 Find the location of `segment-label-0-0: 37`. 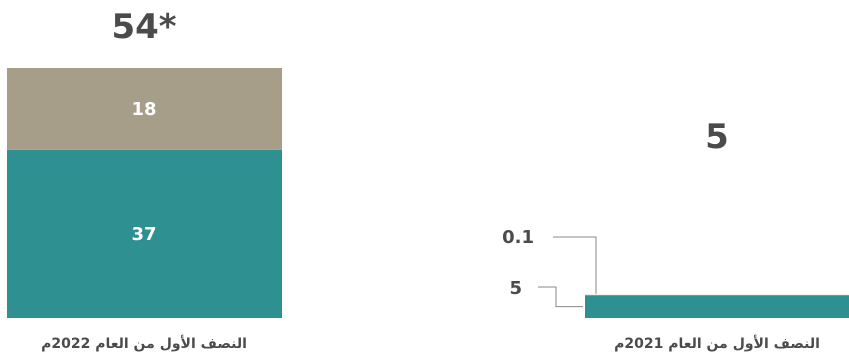

segment-label-0-0: 37 is located at coordinates (143, 234).